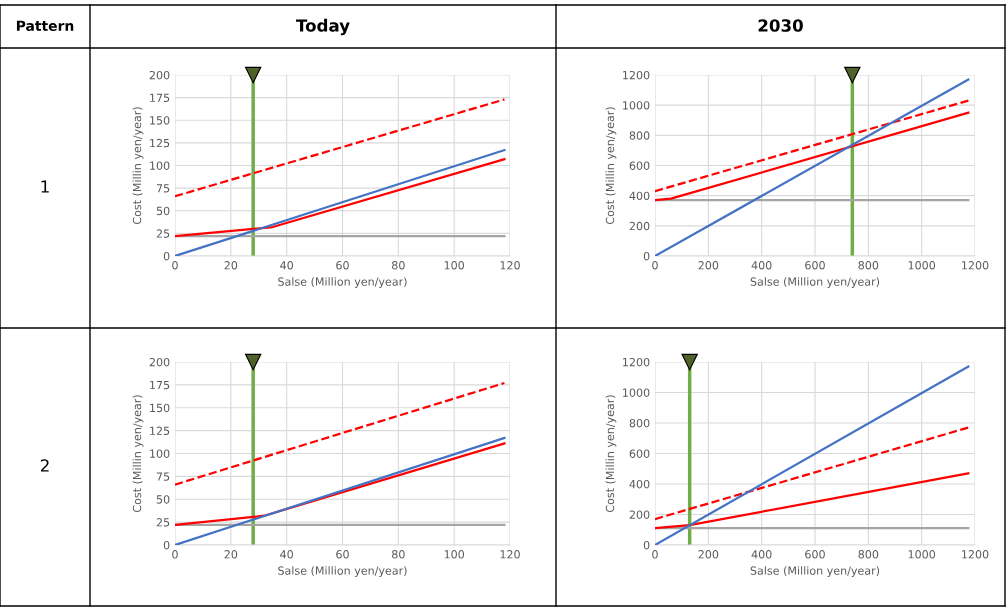 This screenshot has width=1007, height=608. I want to click on text: 2030, so click(780, 25).